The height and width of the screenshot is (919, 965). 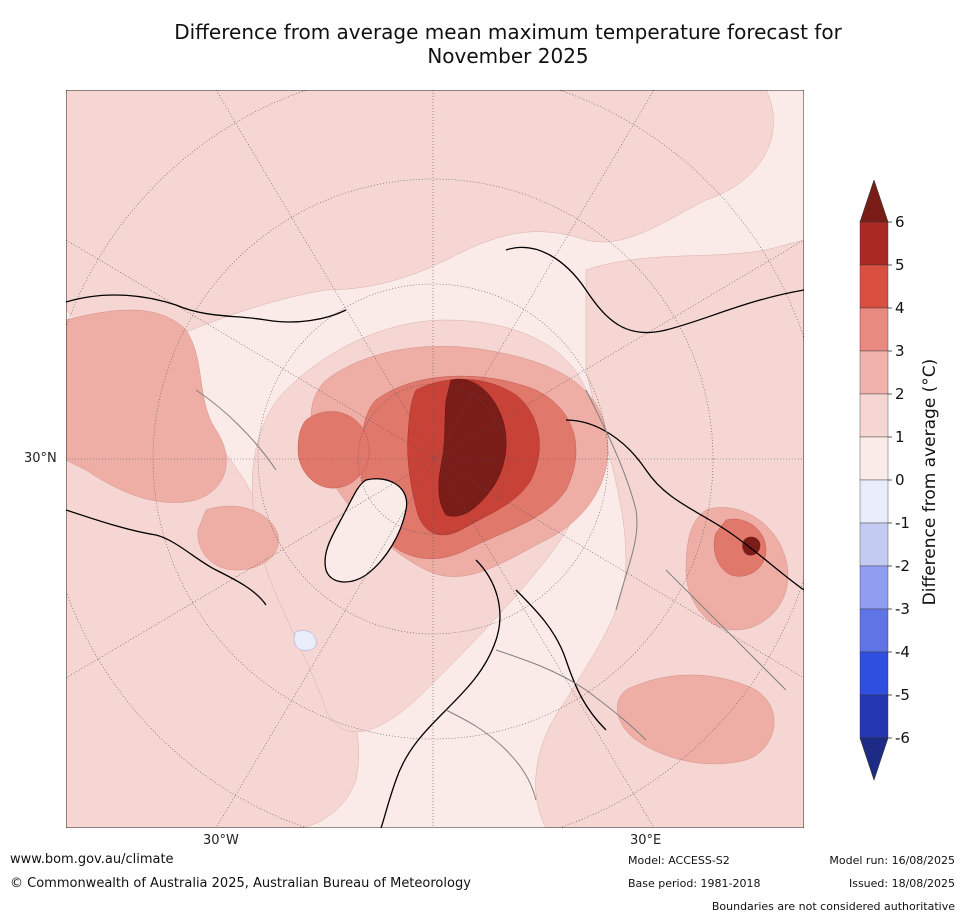 What do you see at coordinates (902, 652) in the screenshot?
I see `colorbar-tick-label: -4` at bounding box center [902, 652].